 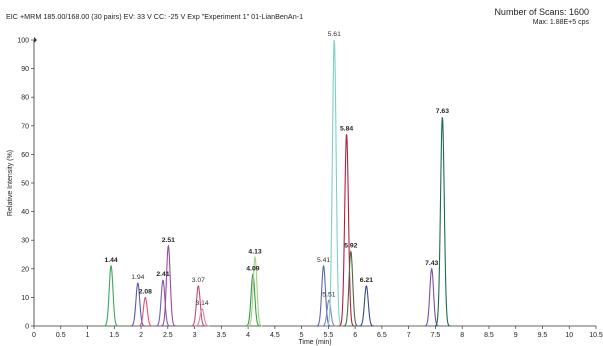 What do you see at coordinates (145, 291) in the screenshot?
I see `peak-label: 2.08` at bounding box center [145, 291].